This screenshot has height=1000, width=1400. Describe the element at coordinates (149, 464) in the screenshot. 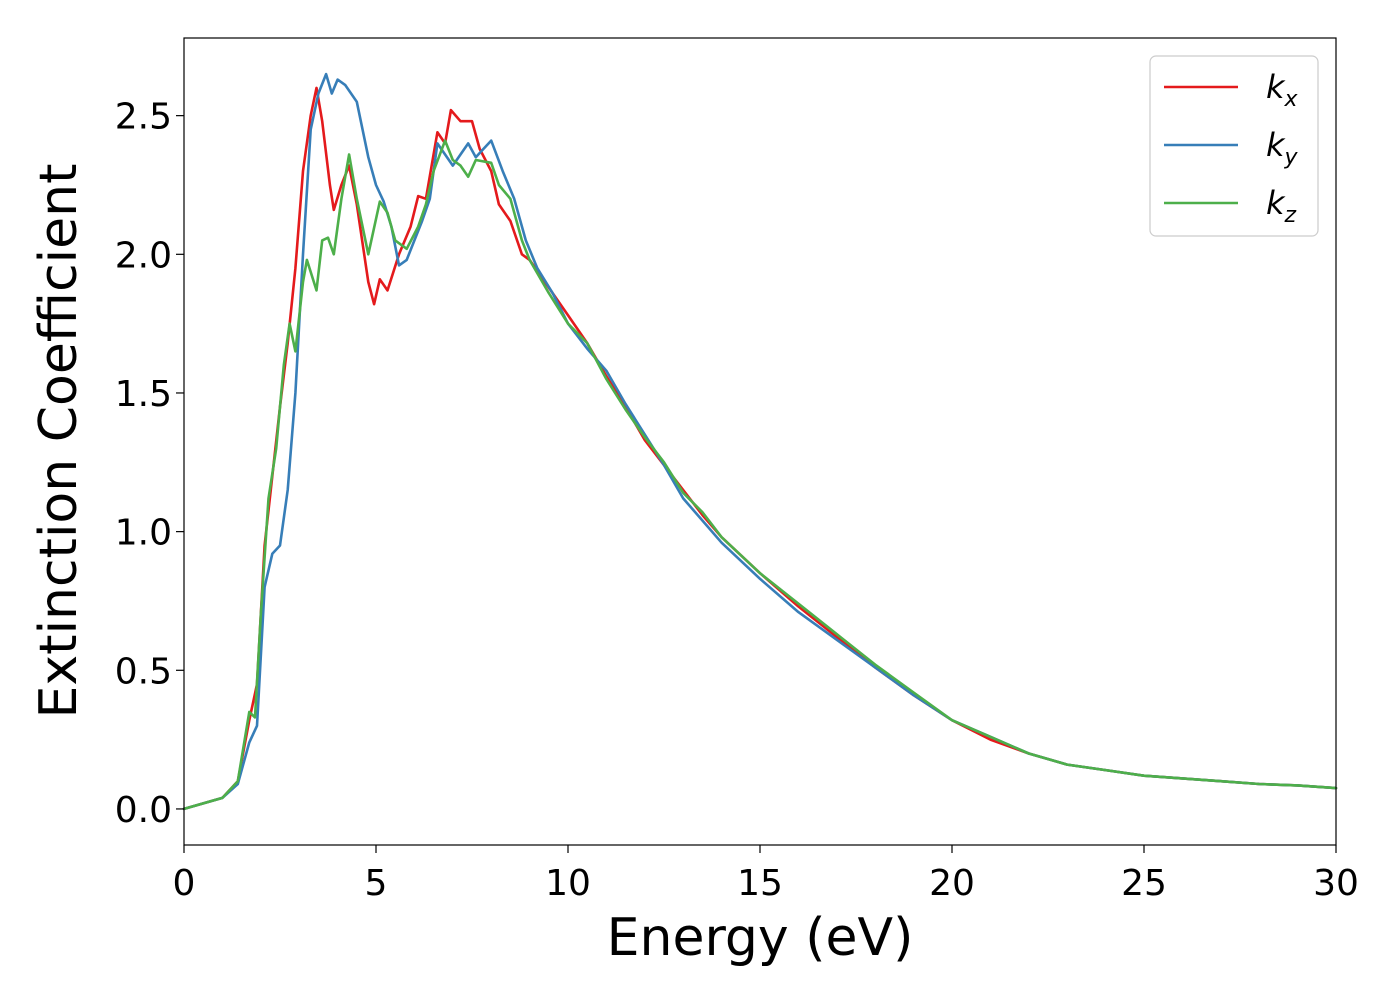

I see `y-axis-ticks: 0.0 0.5 1.0 1.5 2.0 2.5` at that location.